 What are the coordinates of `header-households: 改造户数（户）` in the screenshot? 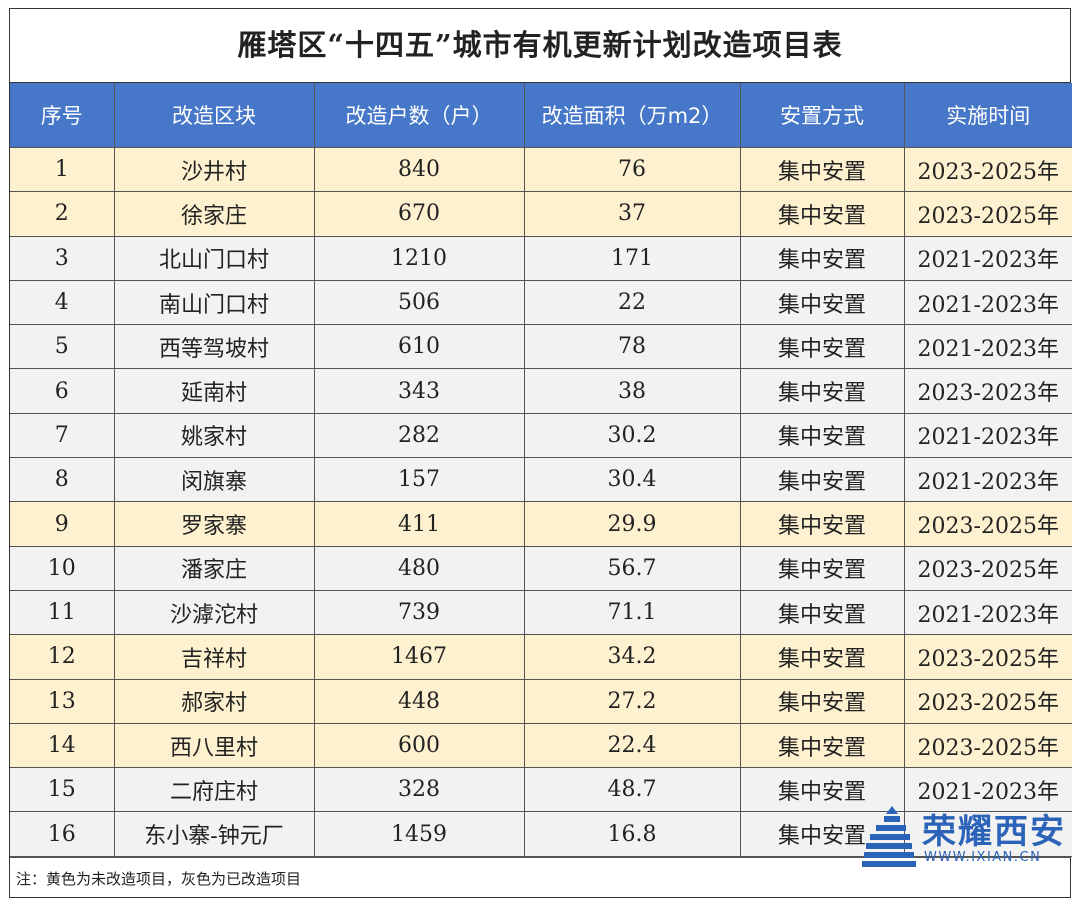 It's located at (419, 115).